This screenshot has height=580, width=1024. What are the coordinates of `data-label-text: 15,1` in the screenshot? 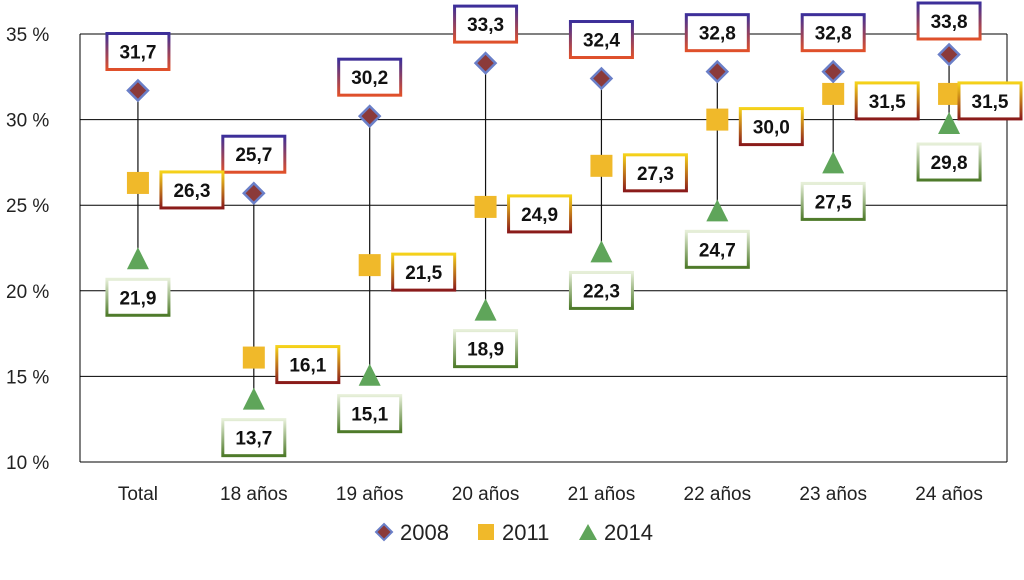 It's located at (369, 415).